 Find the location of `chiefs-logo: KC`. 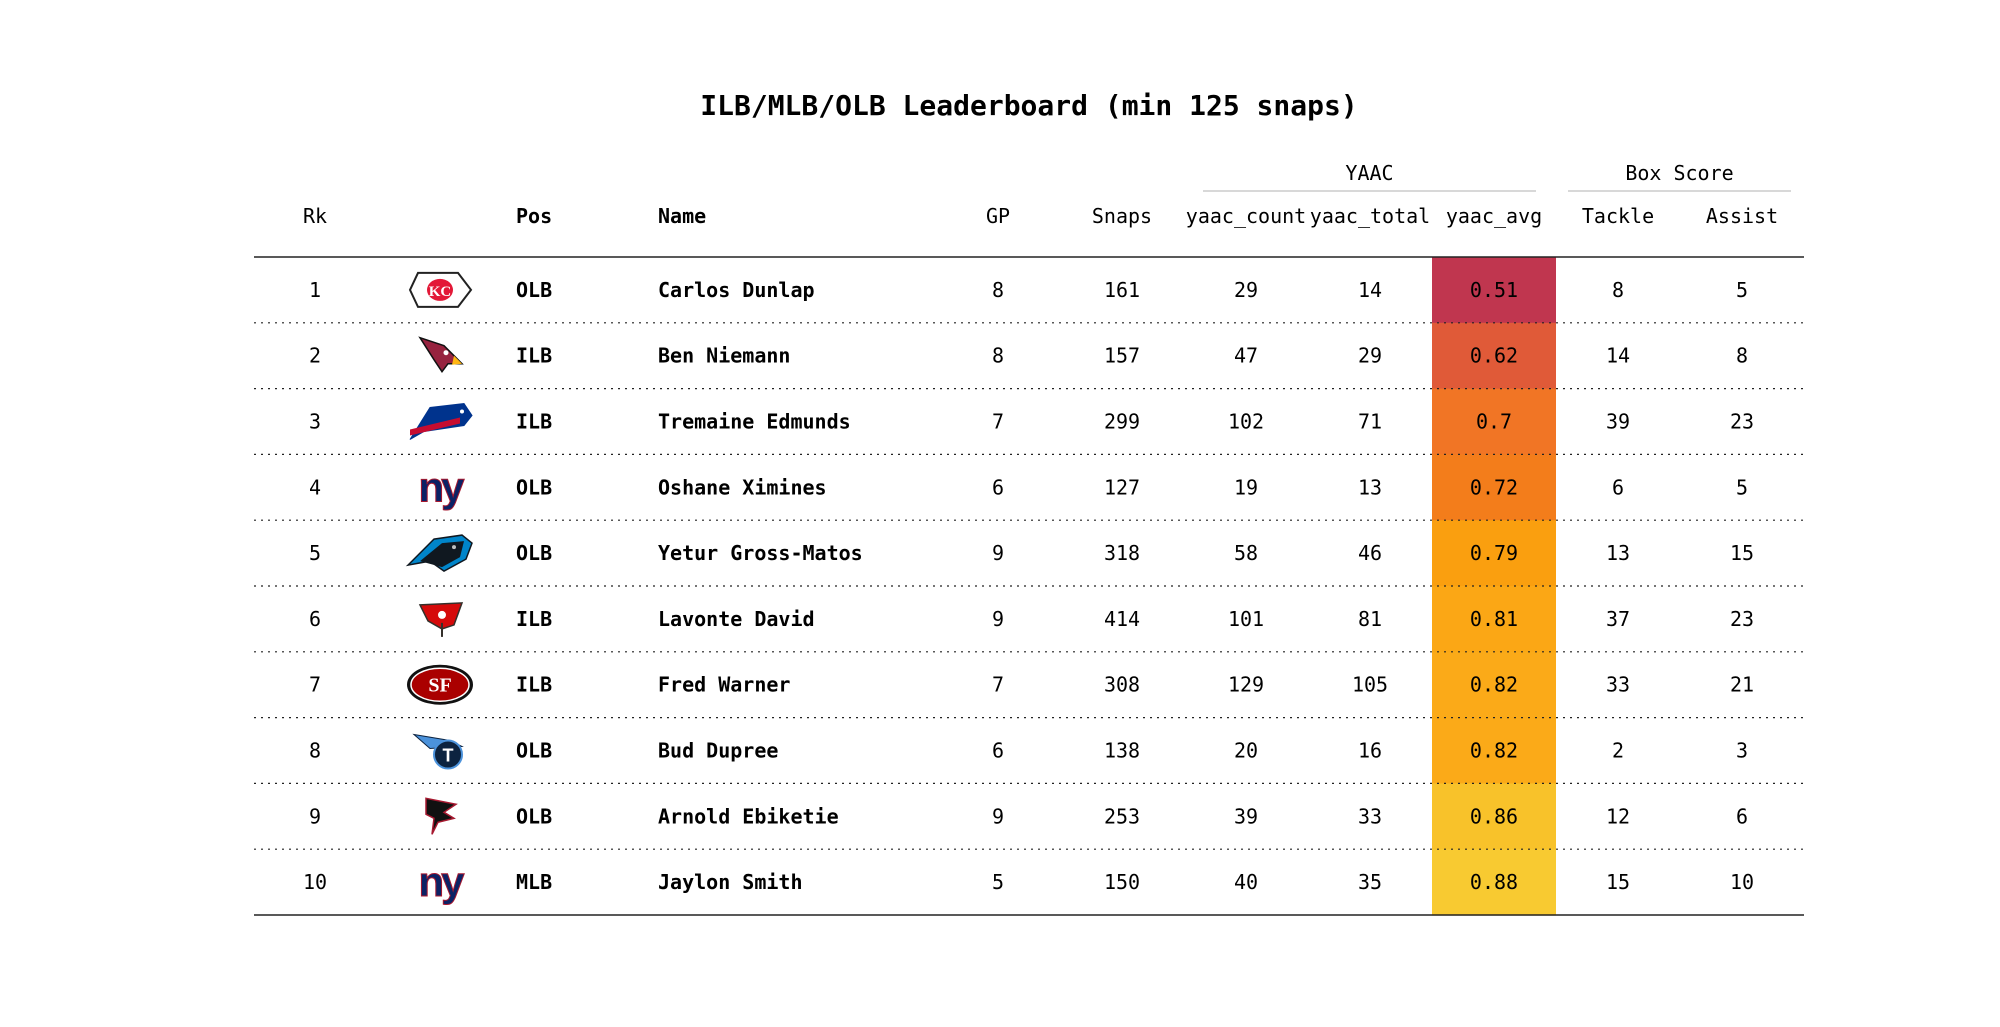

chiefs-logo: KC is located at coordinates (440, 289).